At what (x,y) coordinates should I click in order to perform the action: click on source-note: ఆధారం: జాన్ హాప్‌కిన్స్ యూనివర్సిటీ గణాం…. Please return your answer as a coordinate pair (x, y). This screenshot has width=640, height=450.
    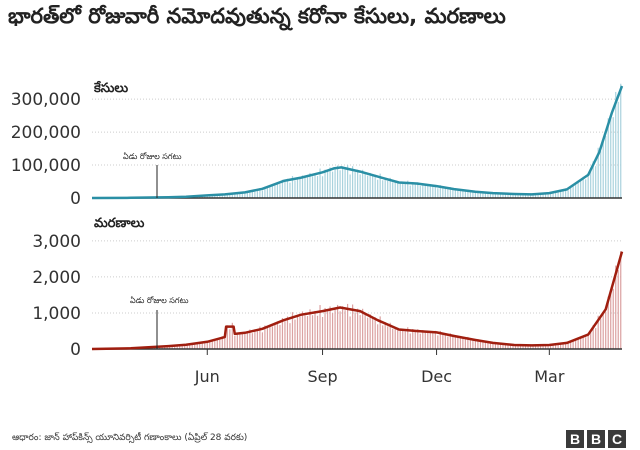
    Looking at the image, I should click on (130, 438).